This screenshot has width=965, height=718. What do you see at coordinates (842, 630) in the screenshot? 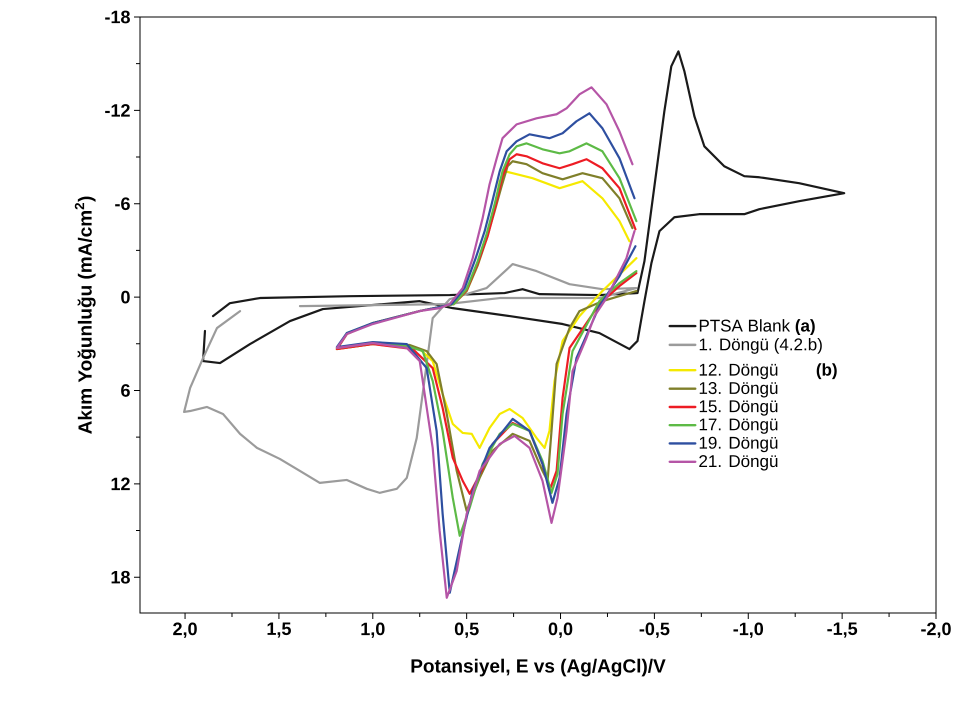
I see `x-tick-label: -1,5` at bounding box center [842, 630].